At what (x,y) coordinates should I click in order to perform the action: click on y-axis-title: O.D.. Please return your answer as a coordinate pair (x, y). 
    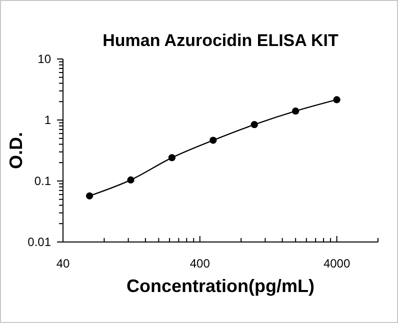
    Looking at the image, I should click on (16, 151).